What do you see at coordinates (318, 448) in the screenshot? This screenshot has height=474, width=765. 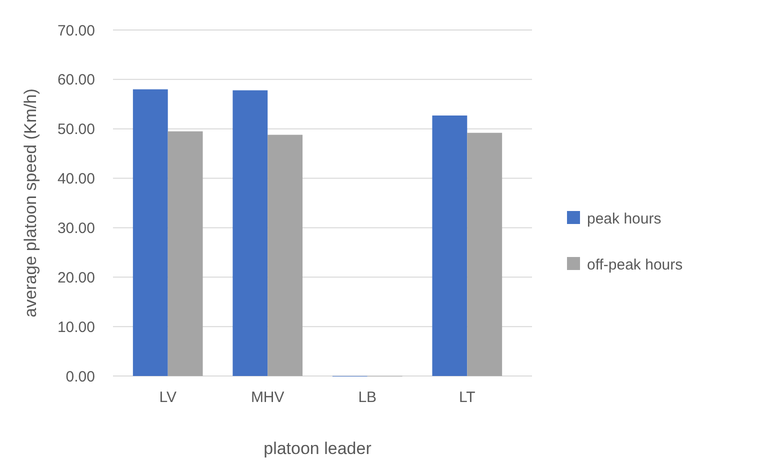 I see `x-axis-title: platoon leader` at bounding box center [318, 448].